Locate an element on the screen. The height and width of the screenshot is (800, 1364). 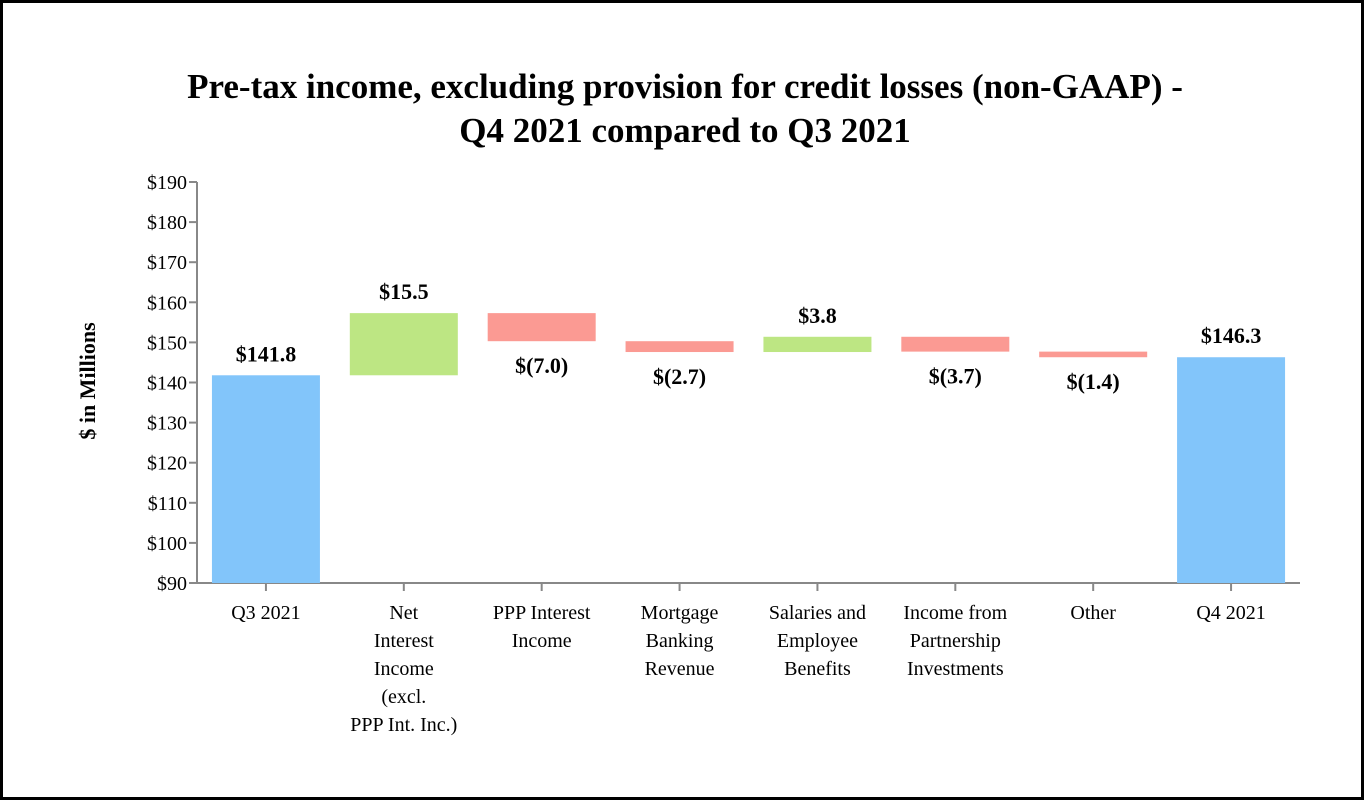
y-tick-label: $110 is located at coordinates (167, 504).